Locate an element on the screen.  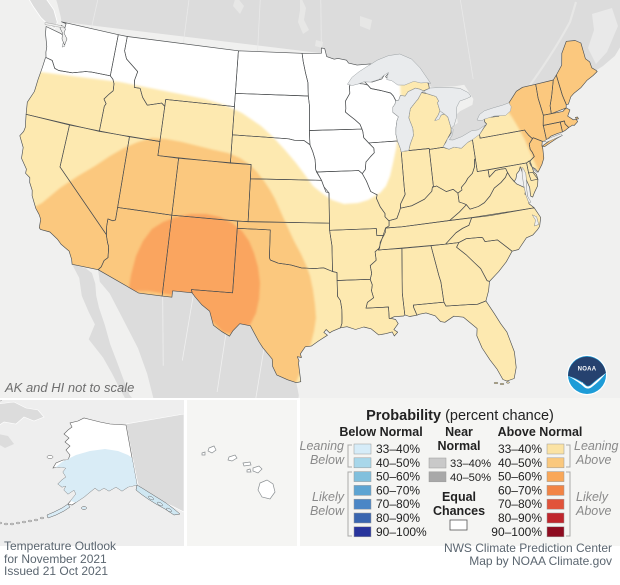
svg-text: Probability (percent chance) is located at coordinates (460, 416).